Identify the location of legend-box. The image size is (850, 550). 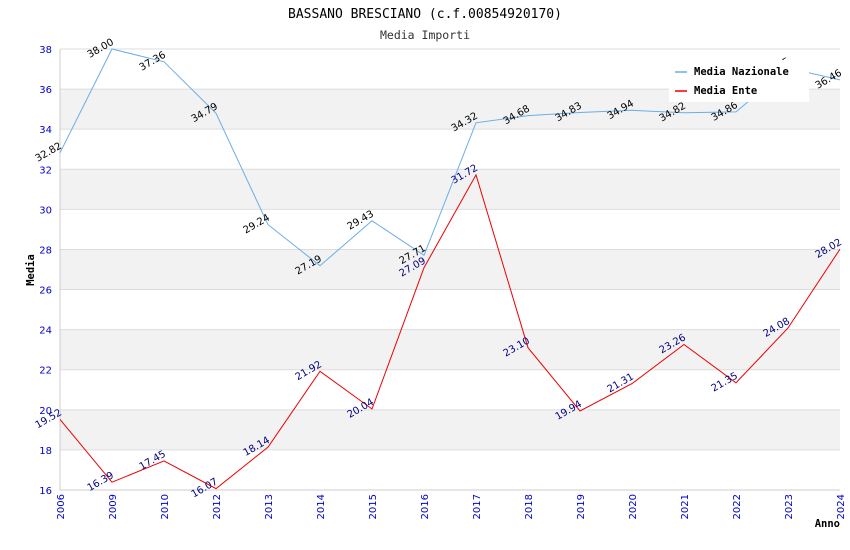
(739, 81).